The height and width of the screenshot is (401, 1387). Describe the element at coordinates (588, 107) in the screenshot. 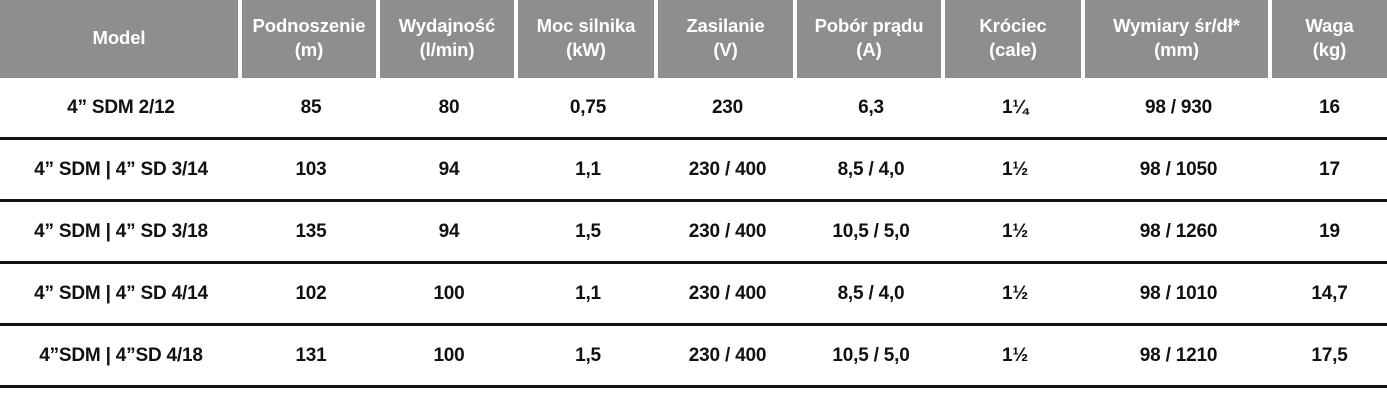

I see `cell-power: 0,75` at that location.